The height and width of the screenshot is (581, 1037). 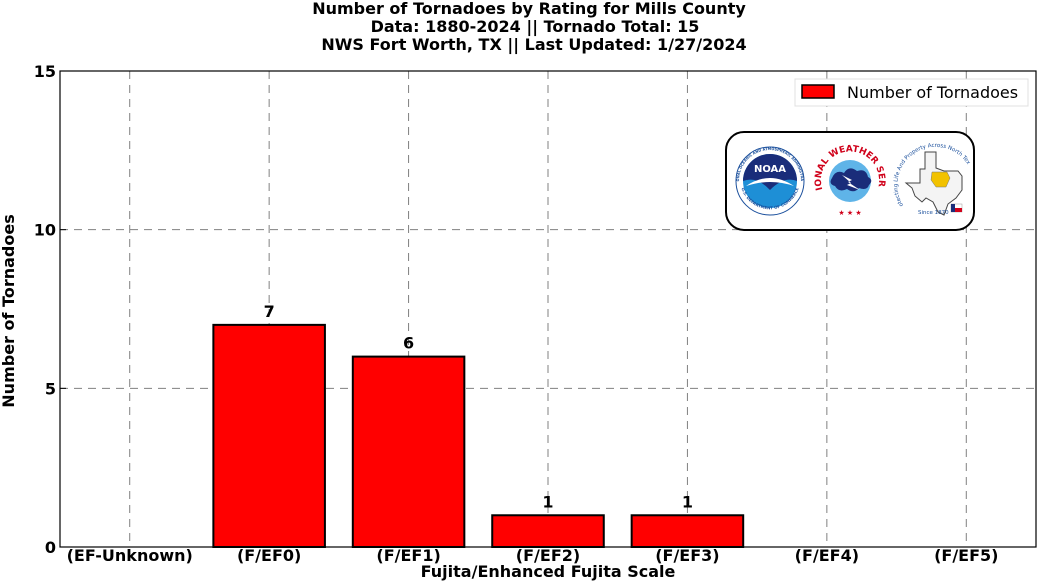 I want to click on x-tick-label: (F/EF2), so click(x=548, y=555).